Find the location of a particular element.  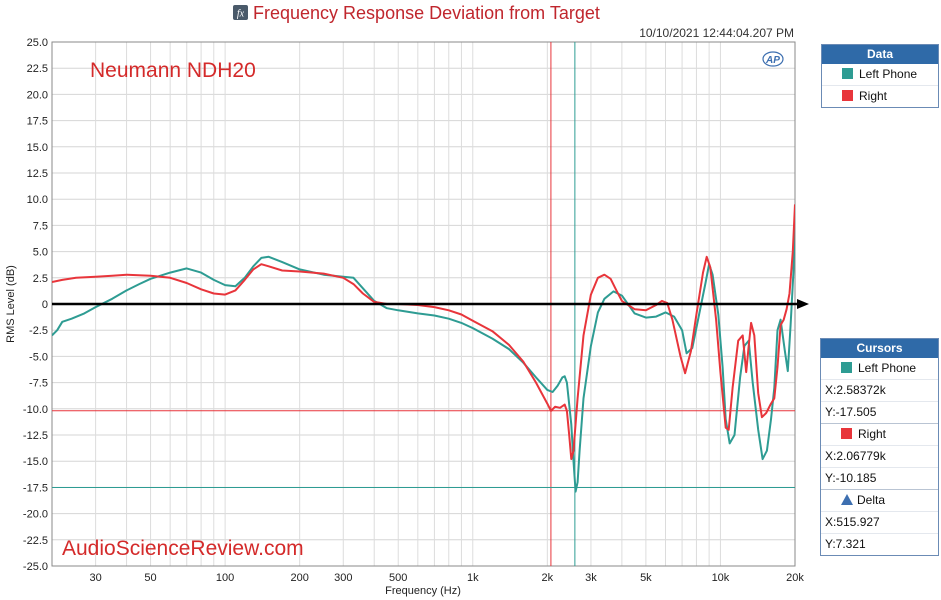

y-tick-label: -2.5 is located at coordinates (38, 331).